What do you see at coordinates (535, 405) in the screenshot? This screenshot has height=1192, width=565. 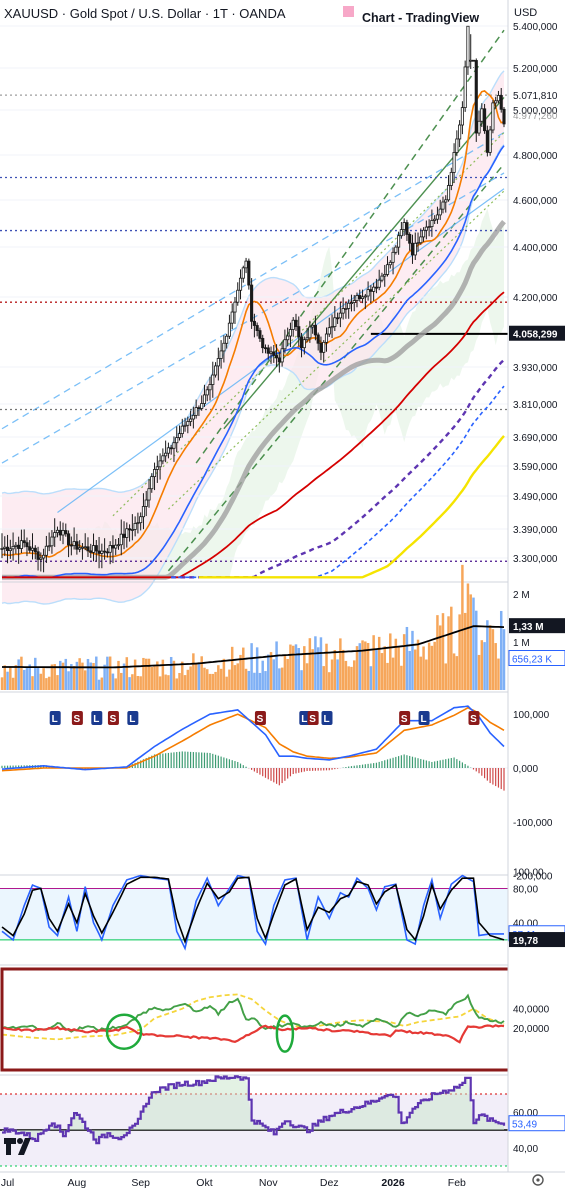 I see `price-tick-label: 3.810,000` at bounding box center [535, 405].